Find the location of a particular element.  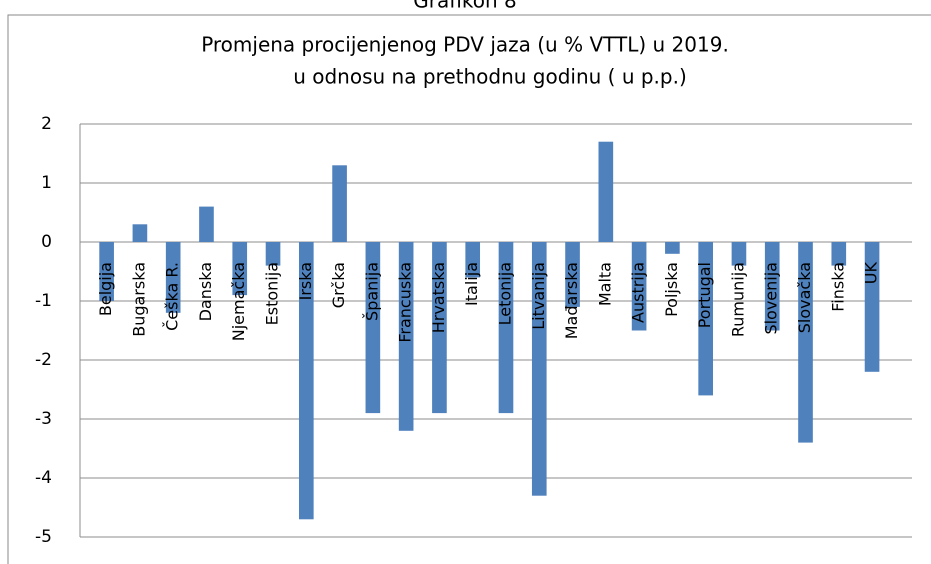

y-tick-label: 0 is located at coordinates (46, 242).